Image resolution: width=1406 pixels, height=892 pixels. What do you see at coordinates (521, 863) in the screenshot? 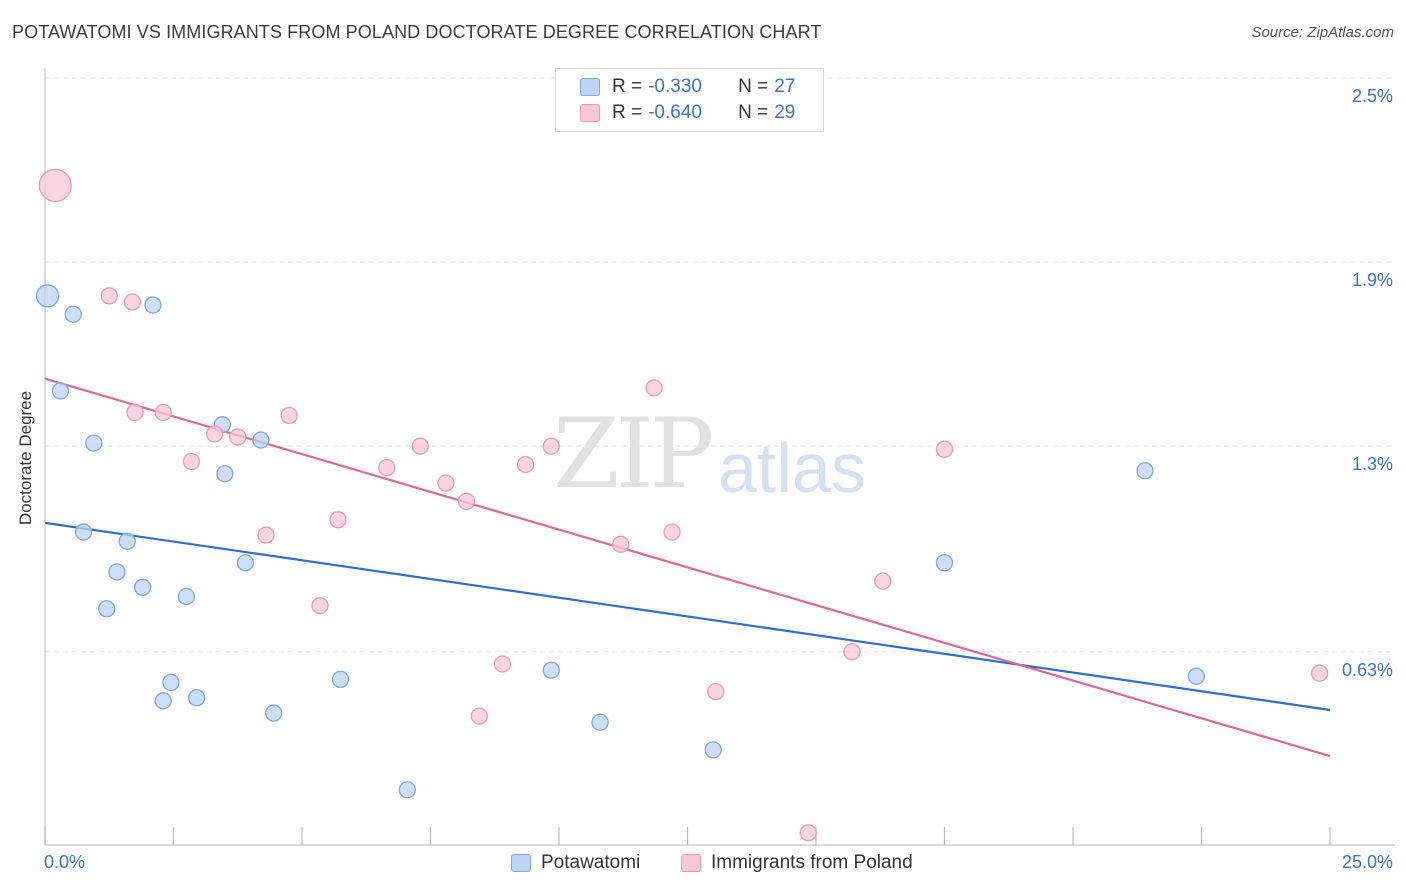
I see `series-swatch-potawatomi` at bounding box center [521, 863].